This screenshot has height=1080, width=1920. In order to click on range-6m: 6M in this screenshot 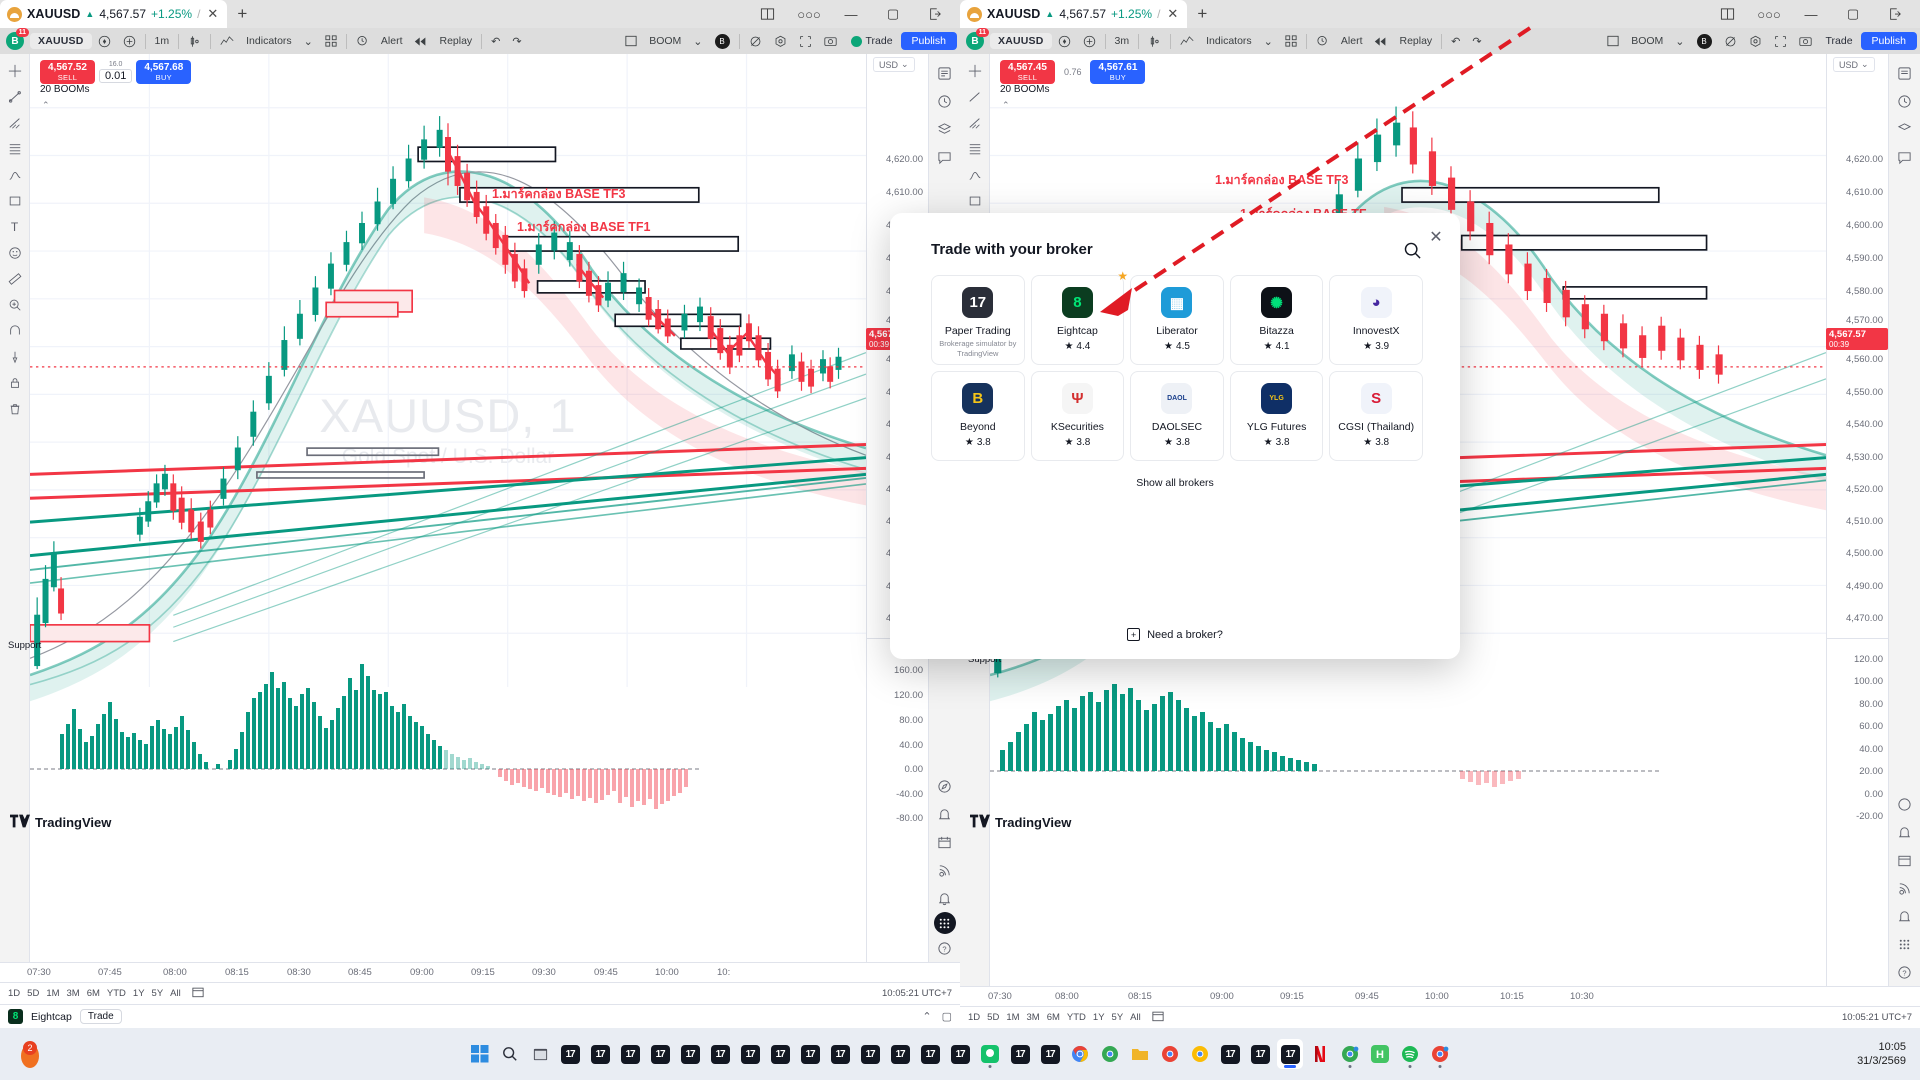, I will do `click(1053, 1017)`.